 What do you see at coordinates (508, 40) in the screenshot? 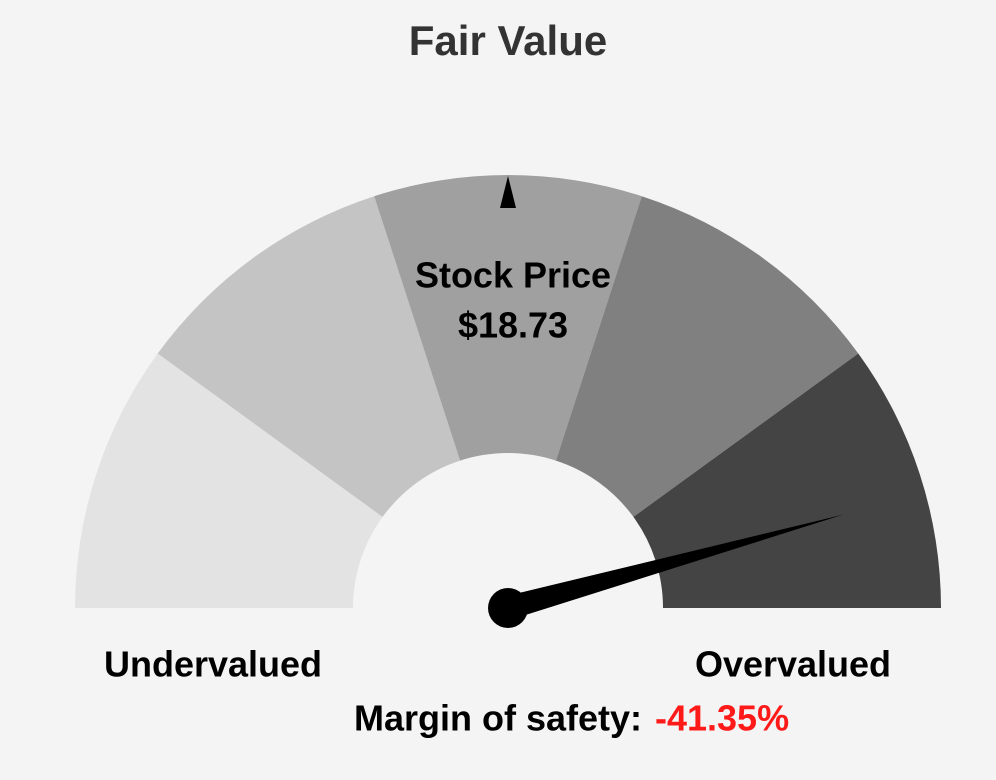
I see `chart-title: Fair Value` at bounding box center [508, 40].